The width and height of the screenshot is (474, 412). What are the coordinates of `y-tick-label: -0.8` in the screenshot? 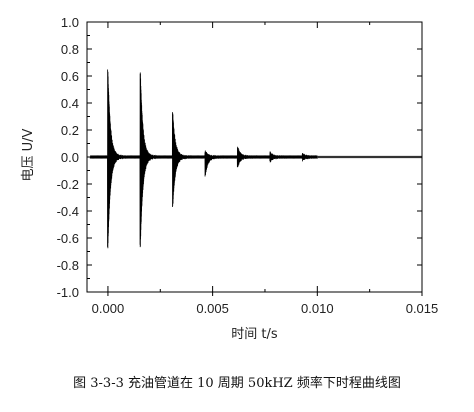 It's located at (68, 265).